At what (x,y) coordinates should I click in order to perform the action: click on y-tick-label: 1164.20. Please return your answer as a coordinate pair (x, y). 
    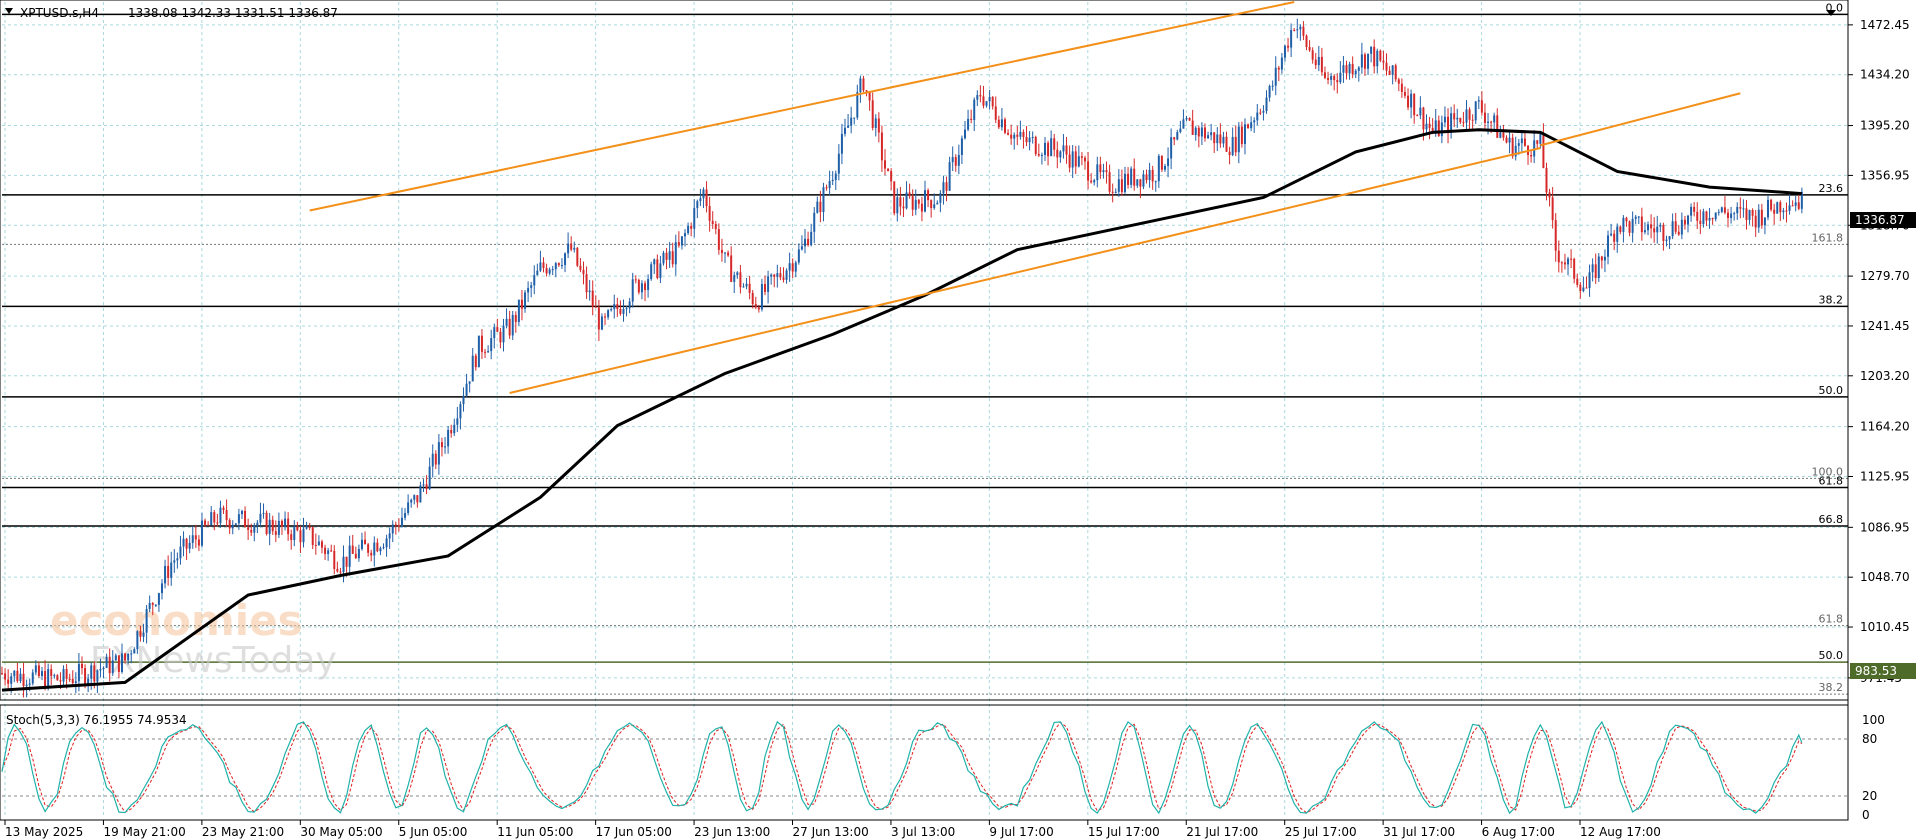
    Looking at the image, I should click on (1885, 427).